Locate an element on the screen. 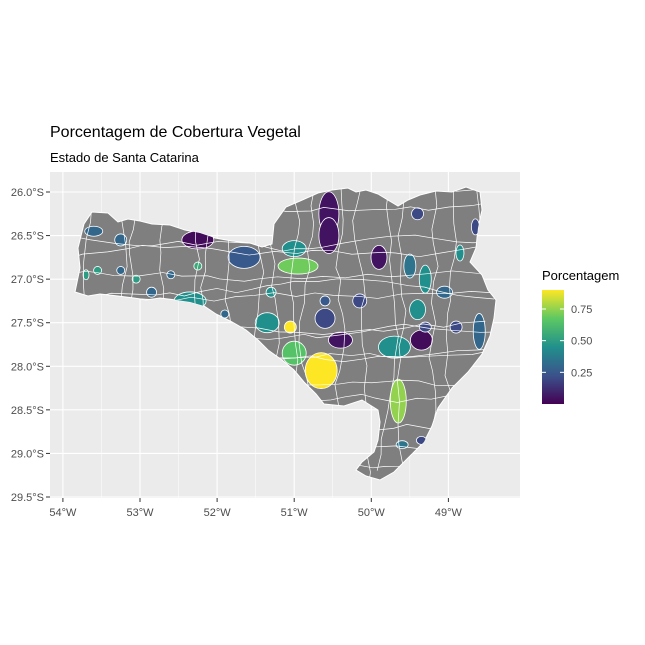 This screenshot has width=645, height=645. x-tick-label: 54°W is located at coordinates (63, 513).